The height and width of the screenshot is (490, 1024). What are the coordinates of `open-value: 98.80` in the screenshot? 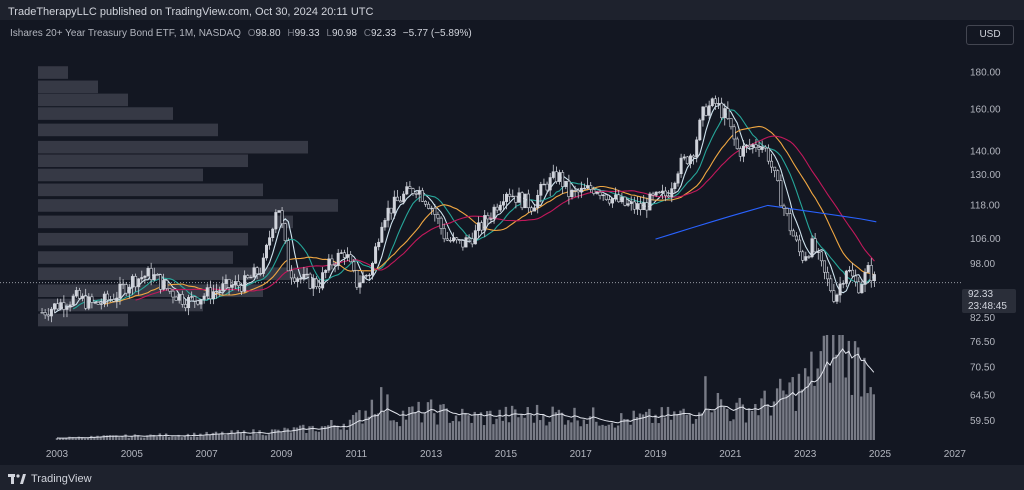 It's located at (268, 33).